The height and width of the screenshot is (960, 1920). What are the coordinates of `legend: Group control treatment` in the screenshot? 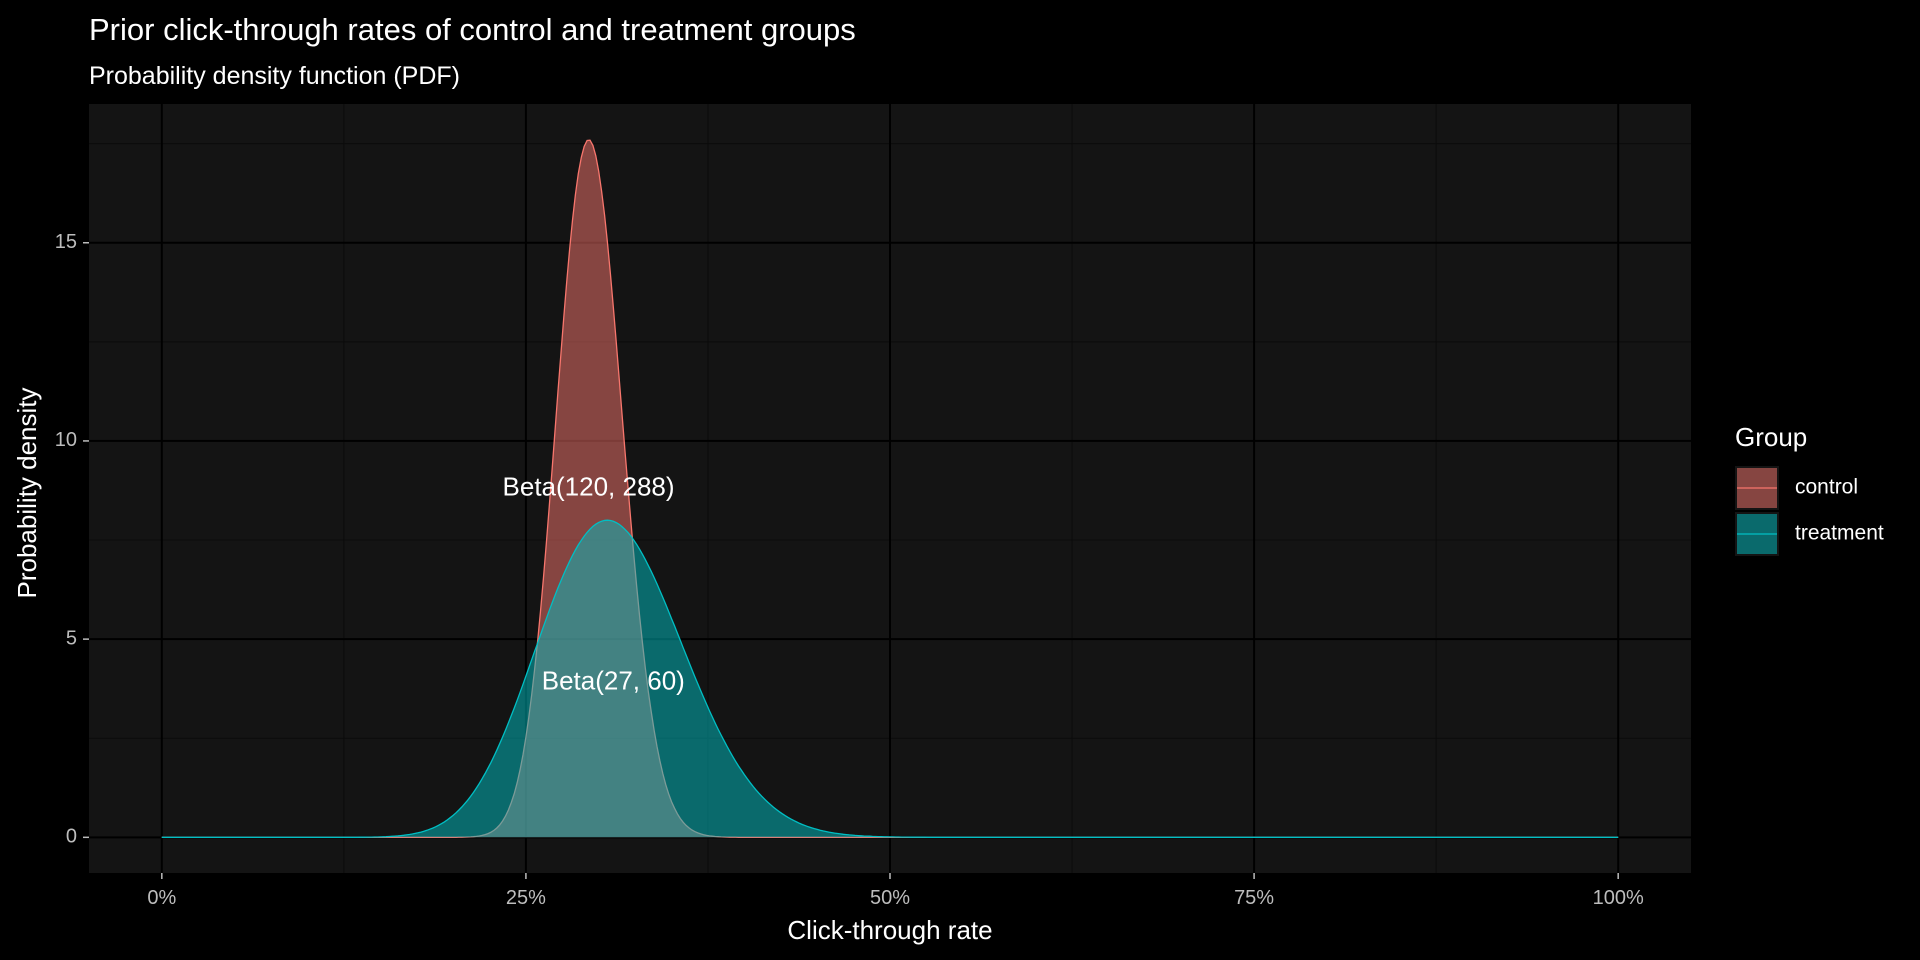 It's located at (1809, 489).